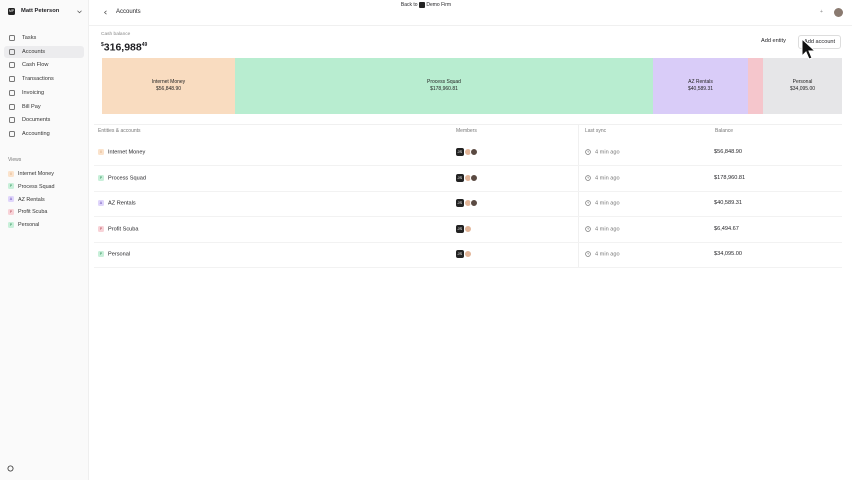  I want to click on entity-name: Personal, so click(119, 254).